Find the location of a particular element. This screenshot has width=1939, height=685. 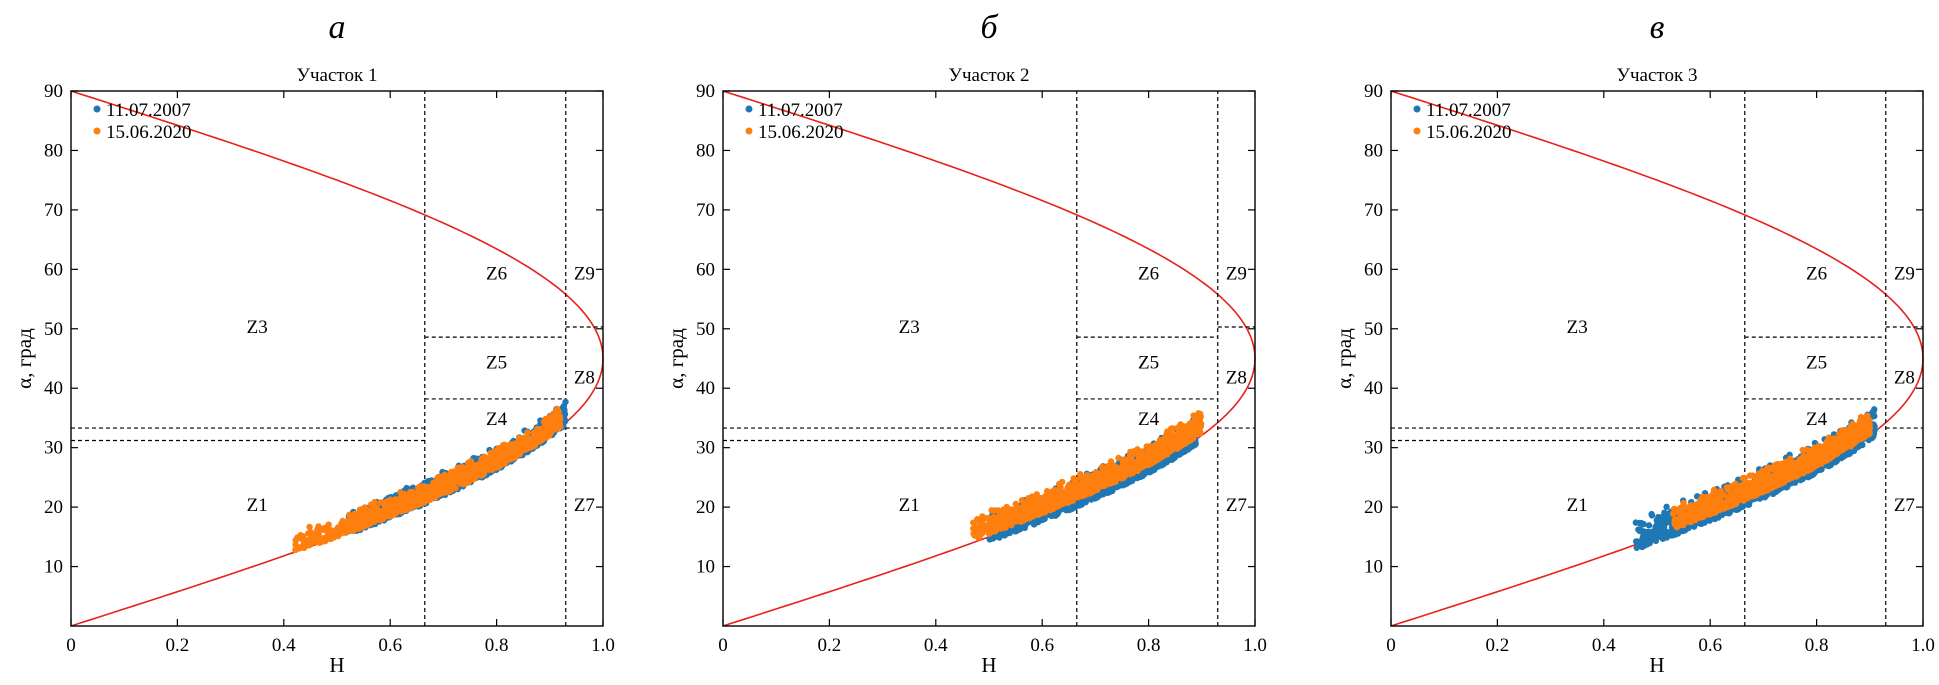

zone-label-z4: Z4 is located at coordinates (497, 419).